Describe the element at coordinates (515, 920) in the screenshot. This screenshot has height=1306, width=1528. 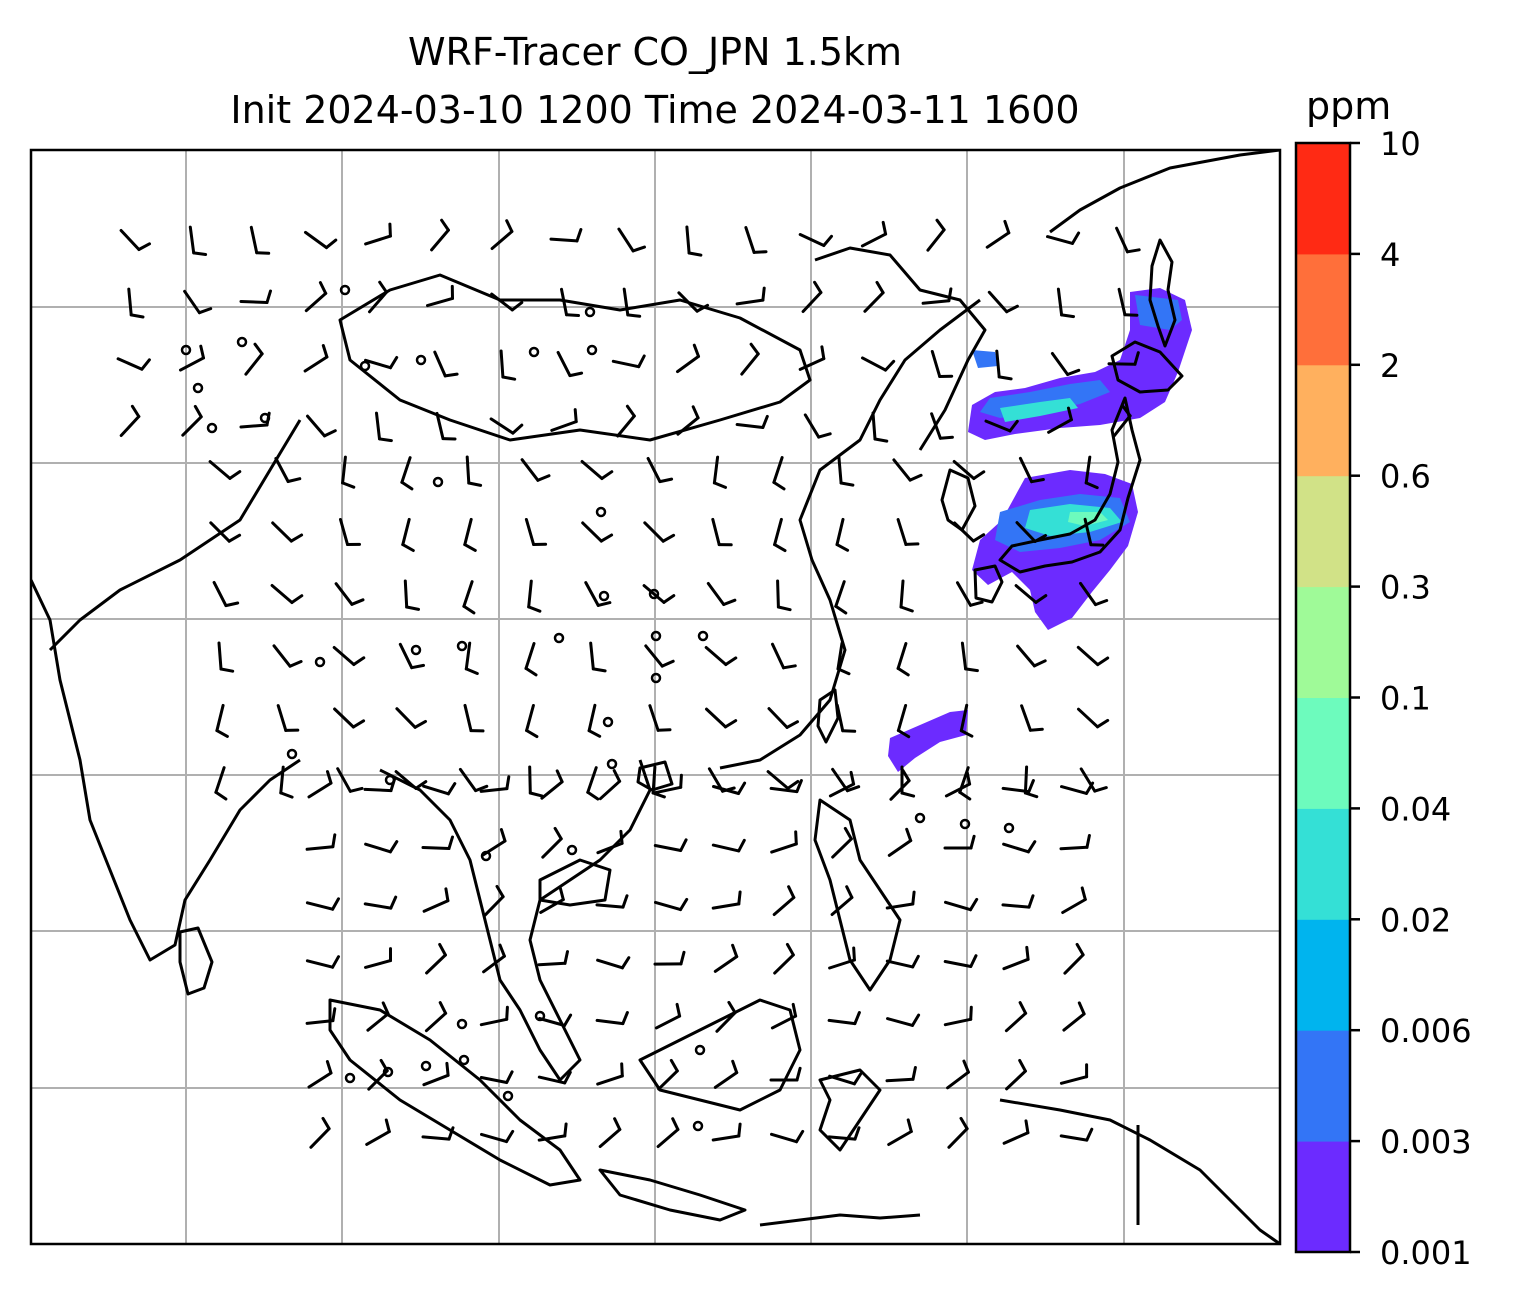
I see `coast-indochina` at that location.